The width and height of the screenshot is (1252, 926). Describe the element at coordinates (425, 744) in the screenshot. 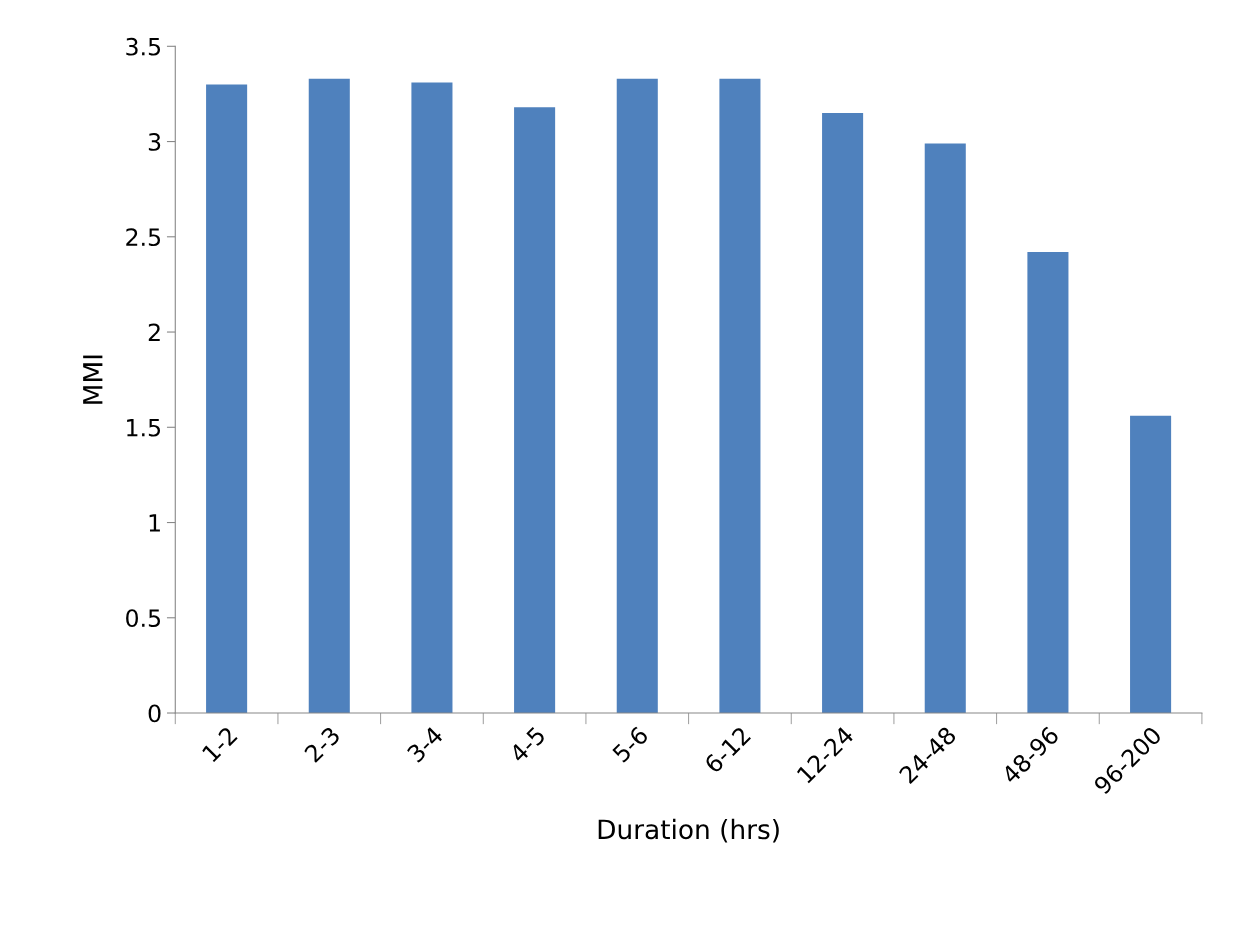

I see `x-tick-label: 3-4` at that location.